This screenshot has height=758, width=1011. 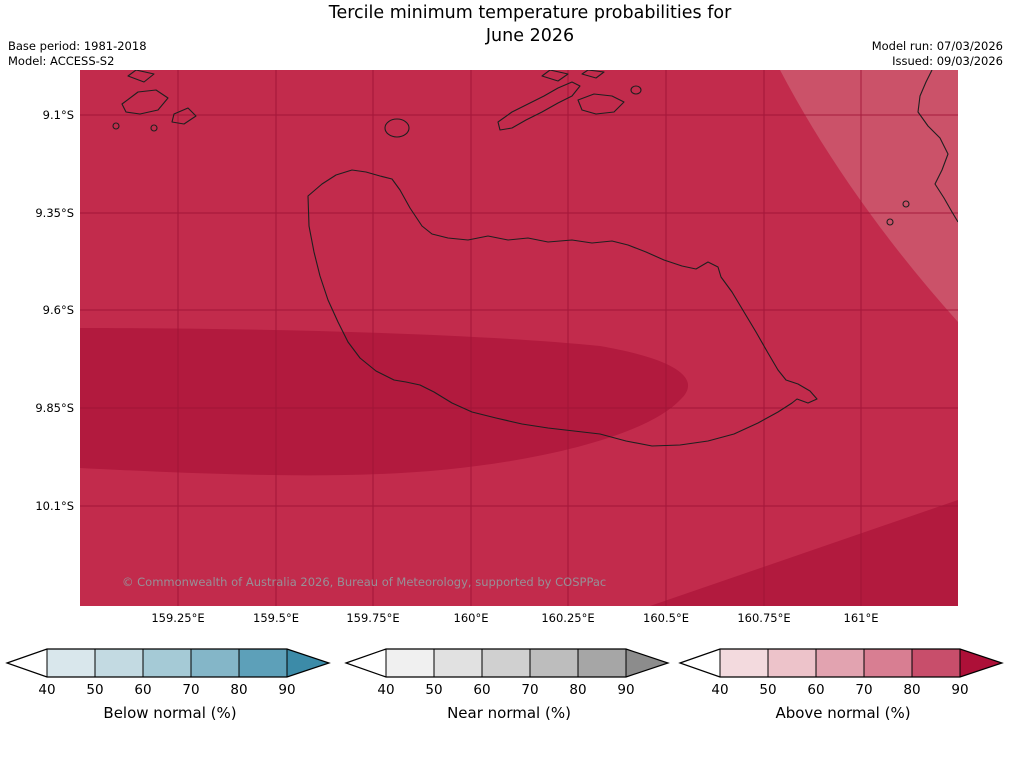 What do you see at coordinates (843, 686) in the screenshot?
I see `legend-above-normal: 40 50 60 70 80 90 Above normal (%)` at bounding box center [843, 686].